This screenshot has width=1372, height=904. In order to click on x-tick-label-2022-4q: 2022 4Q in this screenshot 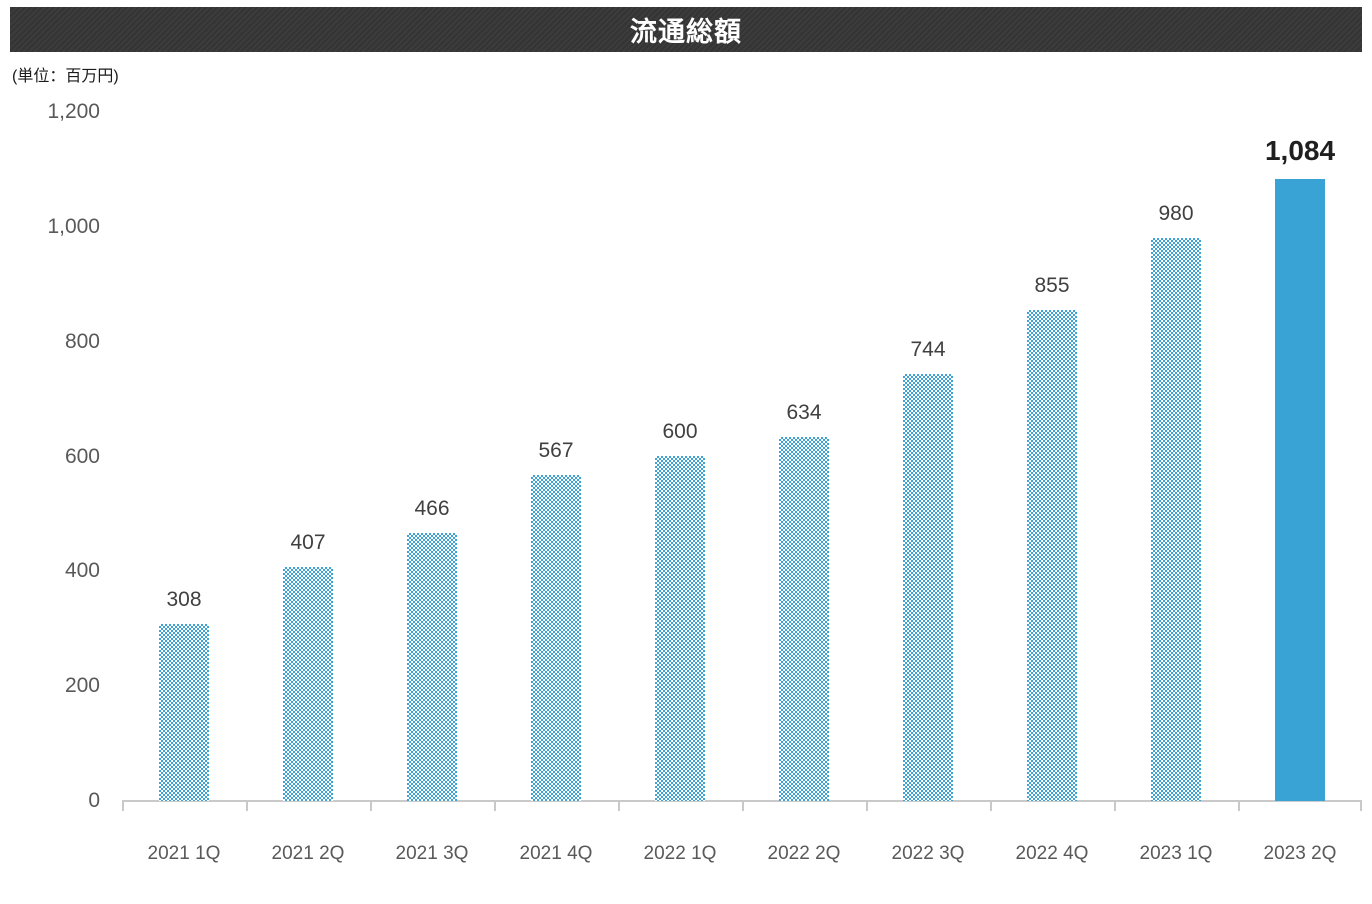, I will do `click(1052, 853)`.